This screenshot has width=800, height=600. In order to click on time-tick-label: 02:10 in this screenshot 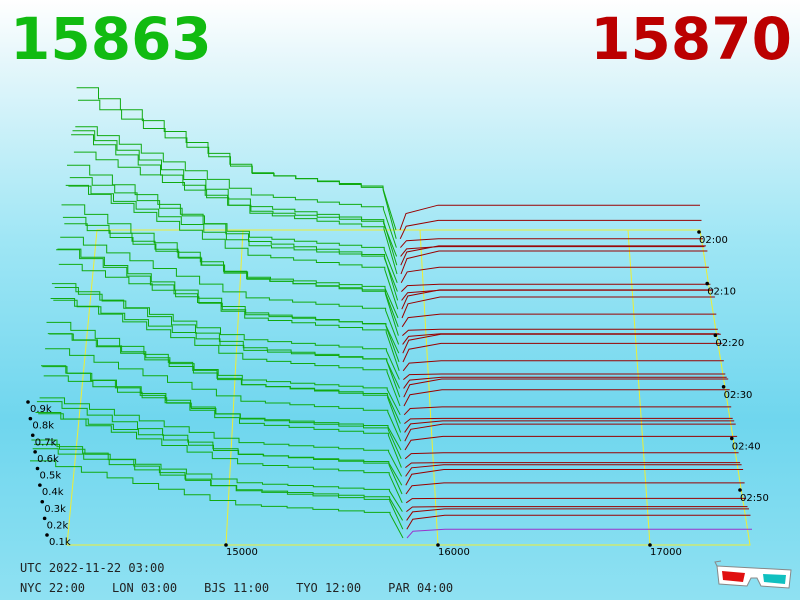, I will do `click(721, 292)`.